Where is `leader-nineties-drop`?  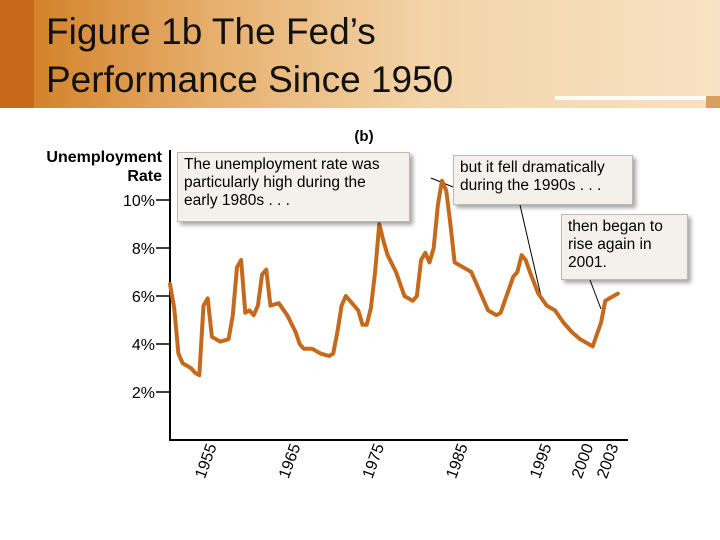
leader-nineties-drop is located at coordinates (530, 250).